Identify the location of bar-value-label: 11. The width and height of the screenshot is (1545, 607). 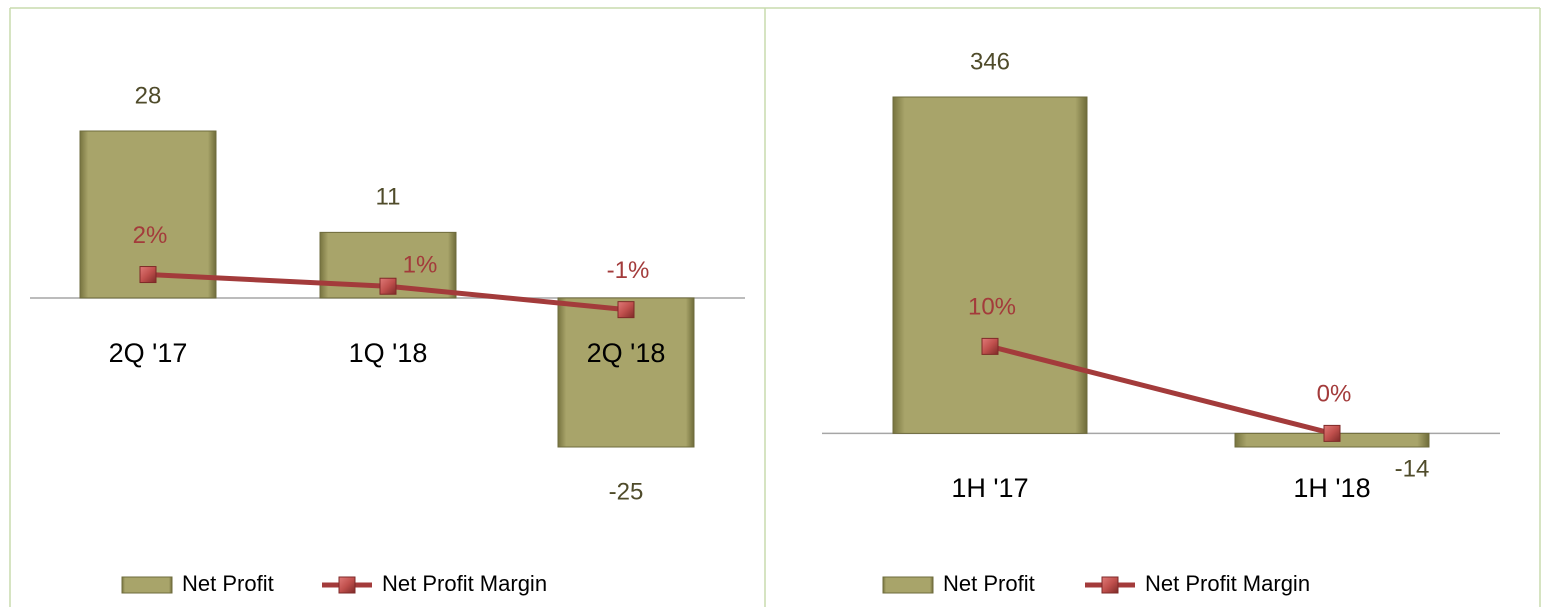
(388, 197).